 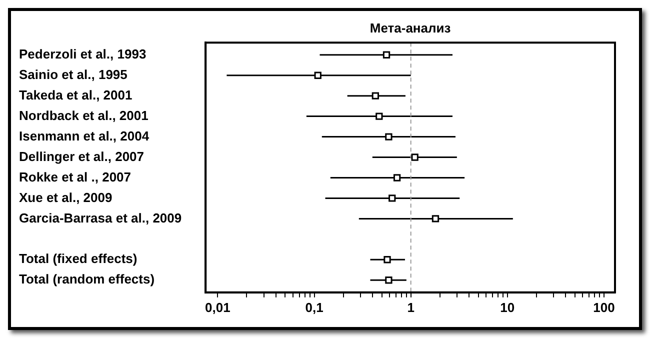 I want to click on y-tick-label: Takeda et al., 2001, so click(x=75, y=94).